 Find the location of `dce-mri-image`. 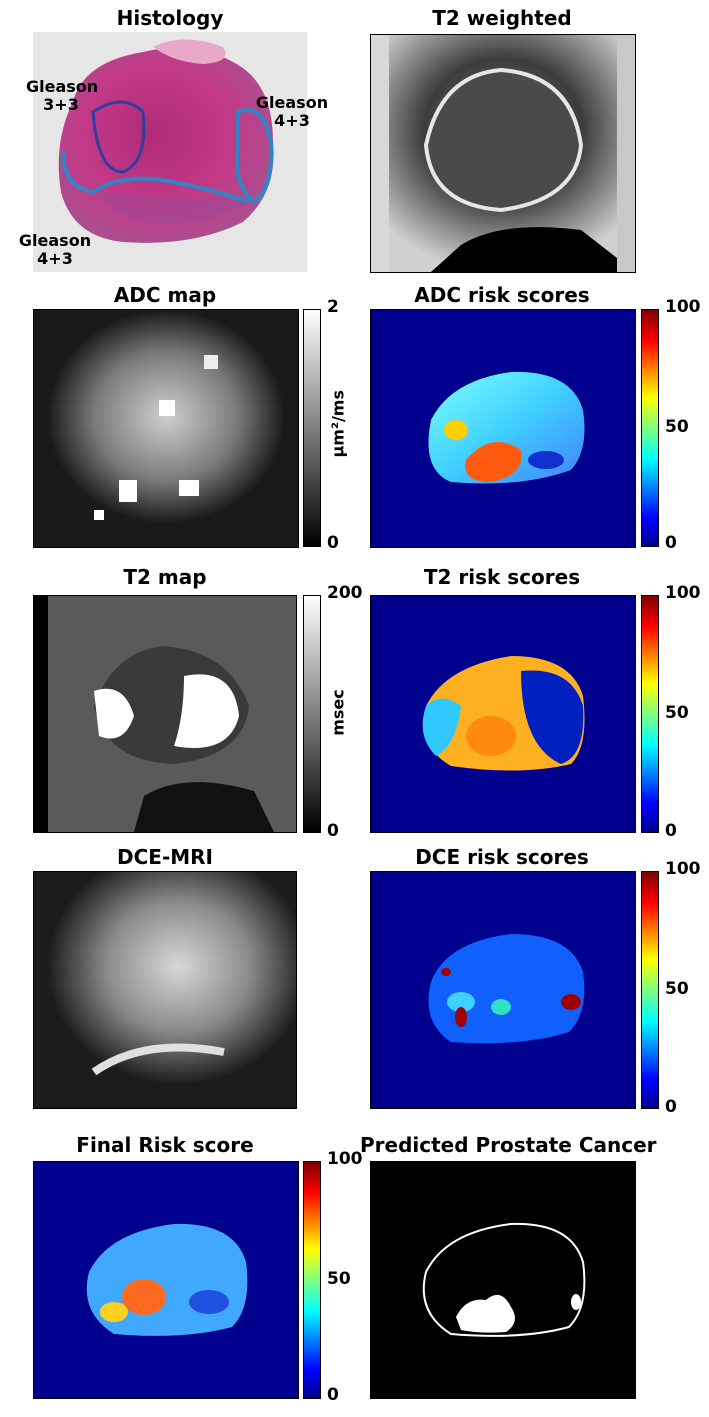

dce-mri-image is located at coordinates (165, 990).